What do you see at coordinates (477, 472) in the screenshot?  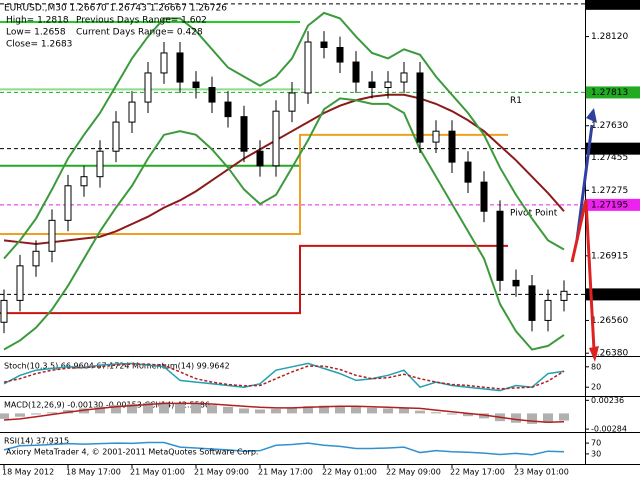 I see `x-tick-label: 22 May 17:00` at bounding box center [477, 472].